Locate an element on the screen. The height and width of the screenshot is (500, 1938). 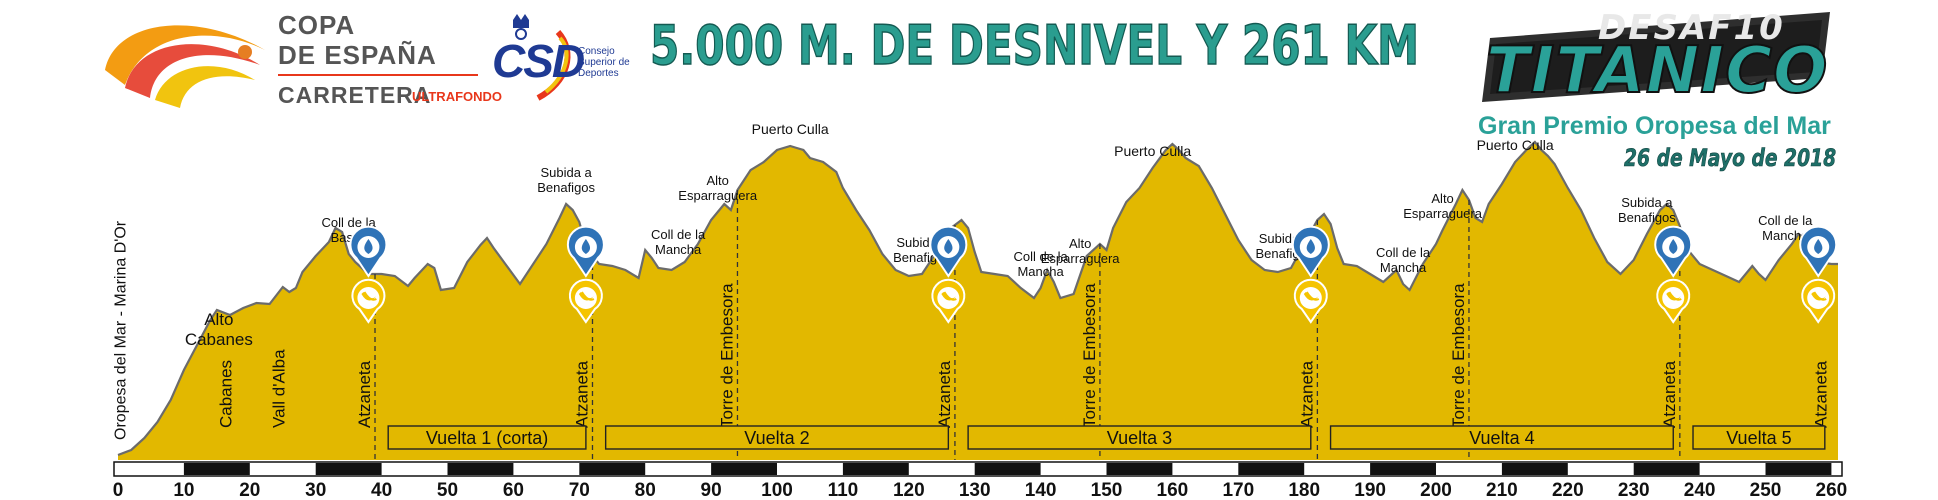
alto-cabanes-label: Cabanes is located at coordinates (219, 339).